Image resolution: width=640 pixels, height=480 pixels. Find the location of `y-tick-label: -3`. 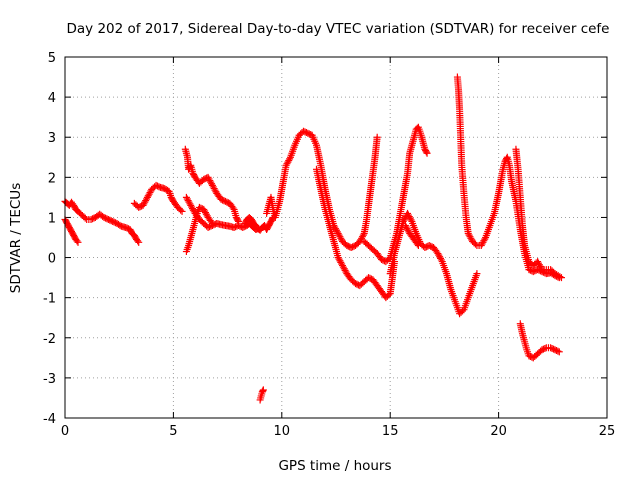

y-tick-label: -3 is located at coordinates (49, 379).